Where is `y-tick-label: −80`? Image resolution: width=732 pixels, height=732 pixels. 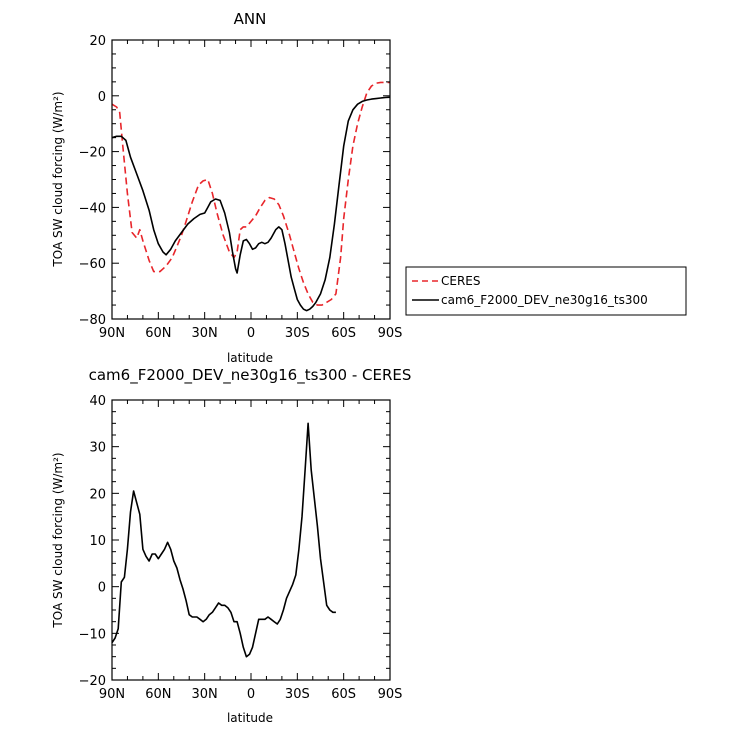
y-tick-label: −80 is located at coordinates (92, 320).